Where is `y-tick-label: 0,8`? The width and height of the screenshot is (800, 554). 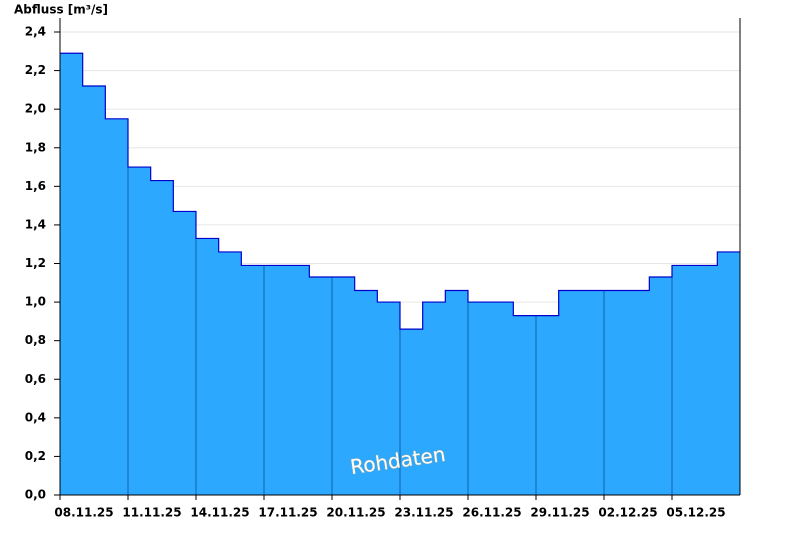
y-tick-label: 0,8 is located at coordinates (35, 340).